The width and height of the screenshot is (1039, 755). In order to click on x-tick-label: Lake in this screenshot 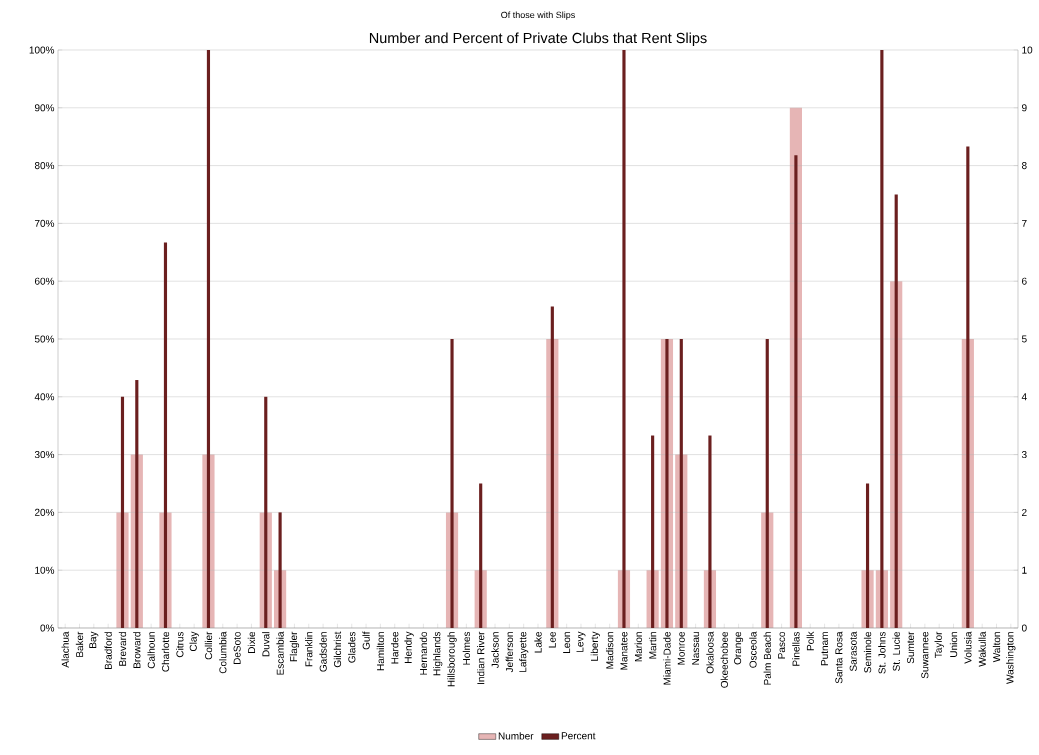, I will do `click(538, 642)`.